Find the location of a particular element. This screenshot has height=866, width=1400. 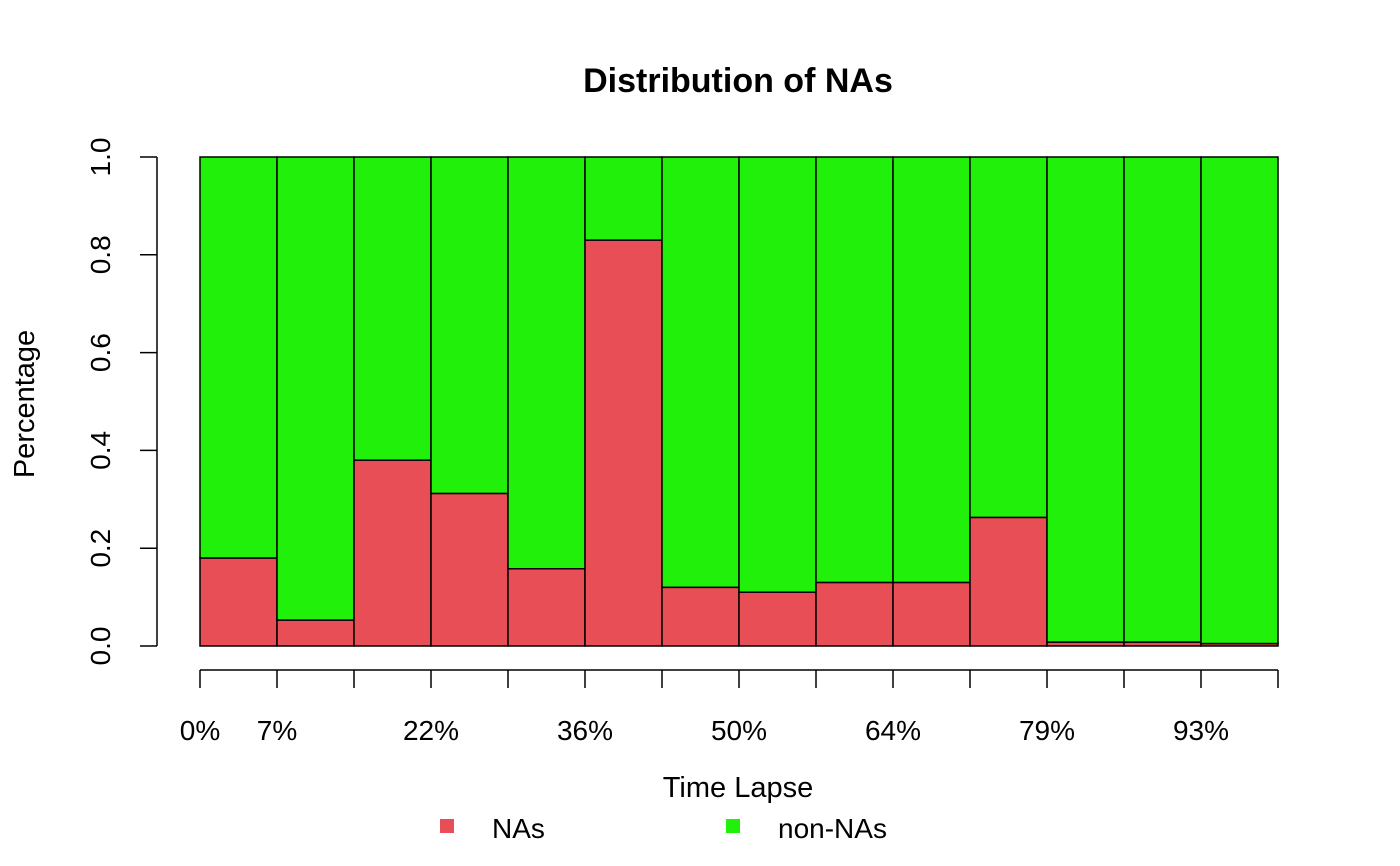

x-tick-label: 7% is located at coordinates (277, 730).